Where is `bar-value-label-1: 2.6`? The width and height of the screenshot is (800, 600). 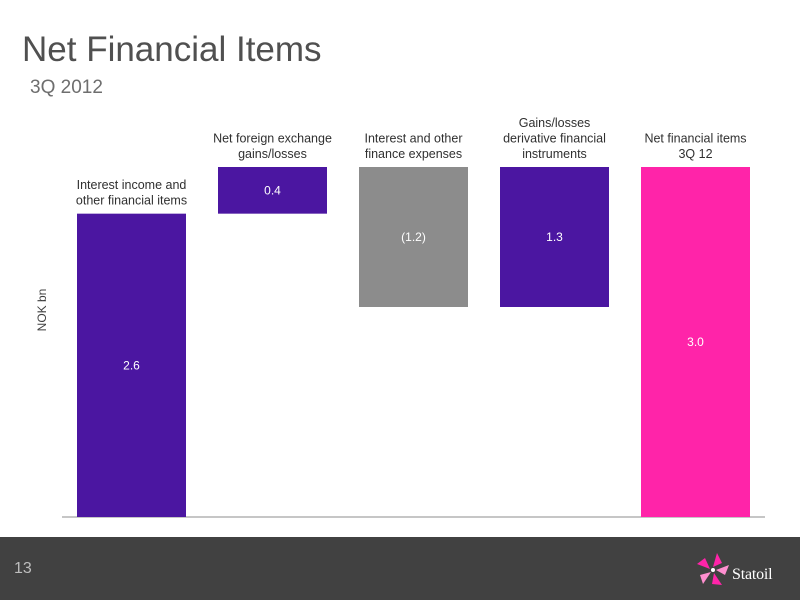
bar-value-label-1: 2.6 is located at coordinates (131, 365).